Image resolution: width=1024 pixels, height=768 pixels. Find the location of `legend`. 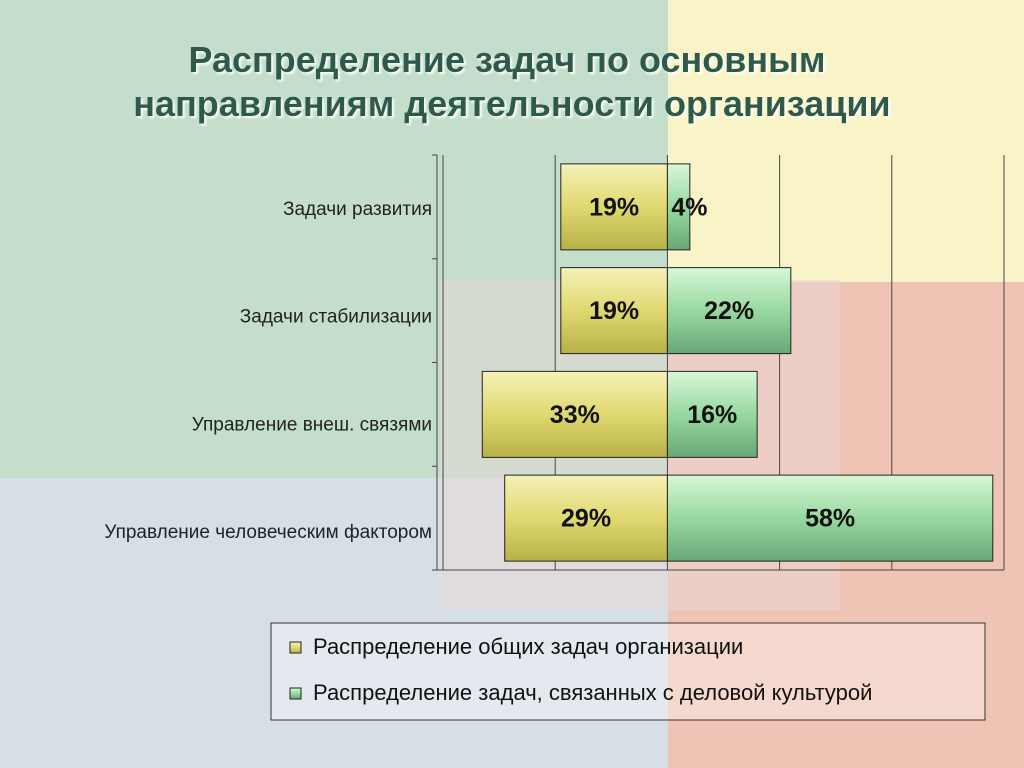

legend is located at coordinates (628, 671).